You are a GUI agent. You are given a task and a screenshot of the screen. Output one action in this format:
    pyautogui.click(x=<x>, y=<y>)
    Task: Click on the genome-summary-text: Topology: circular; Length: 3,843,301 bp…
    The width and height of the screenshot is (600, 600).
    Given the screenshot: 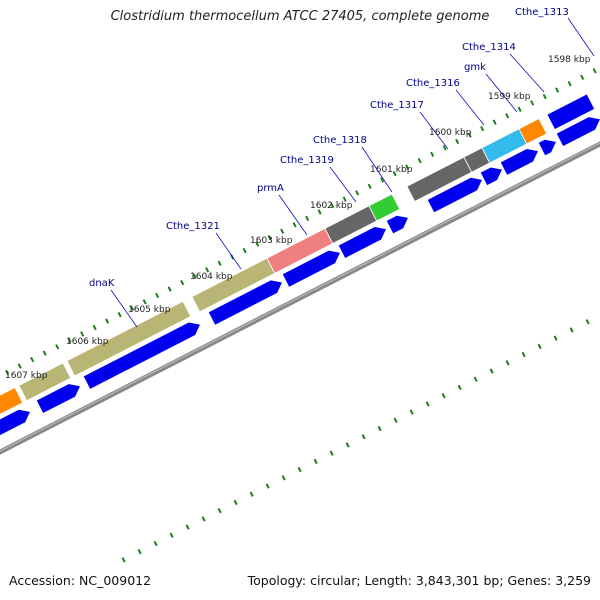 What is the action you would take?
    pyautogui.click(x=419, y=580)
    